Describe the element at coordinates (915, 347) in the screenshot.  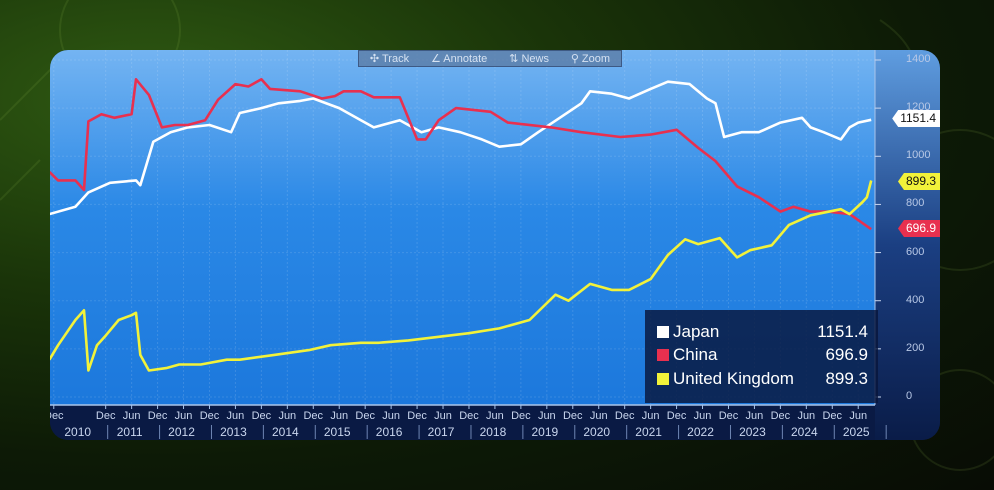
I see `y-tick-label: 200` at that location.